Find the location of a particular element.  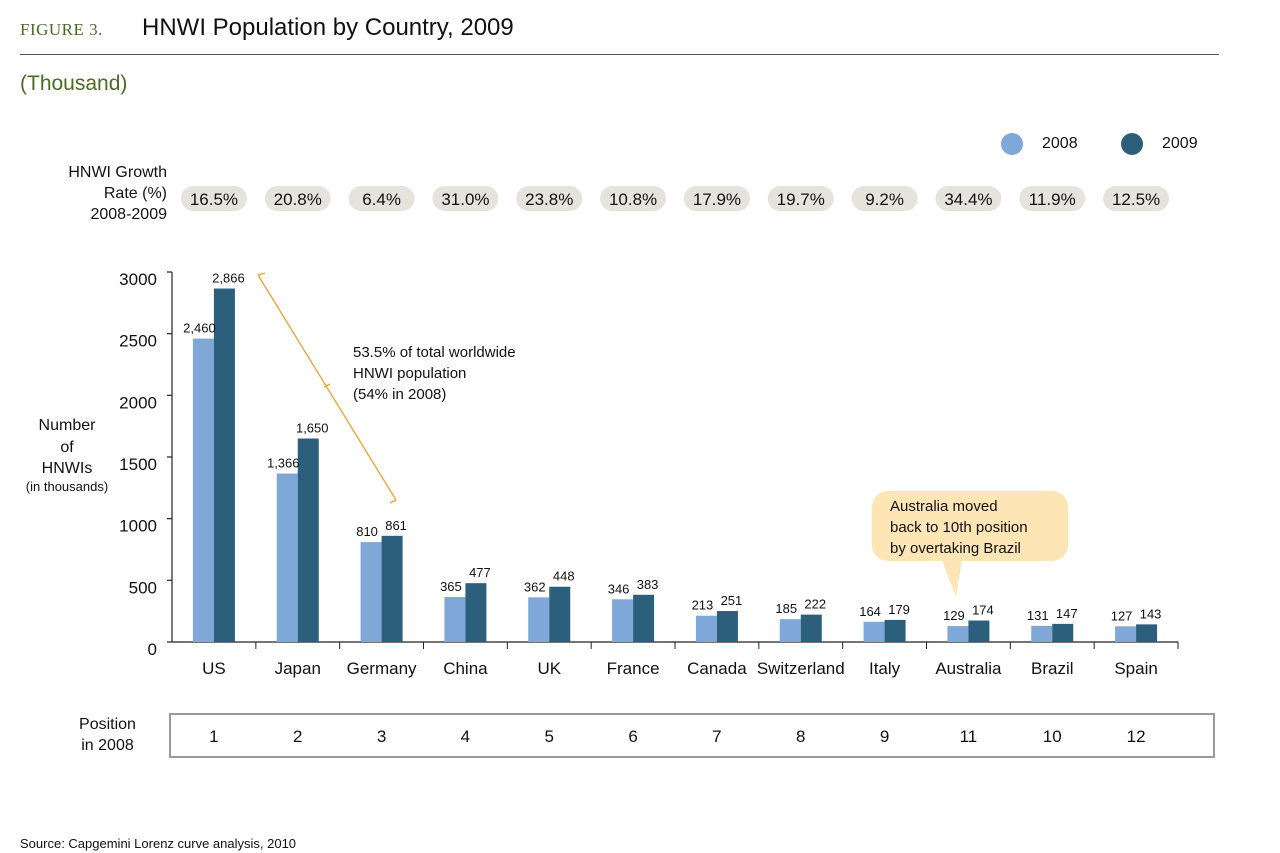

growth-rate-value: 12.5% is located at coordinates (1136, 199).